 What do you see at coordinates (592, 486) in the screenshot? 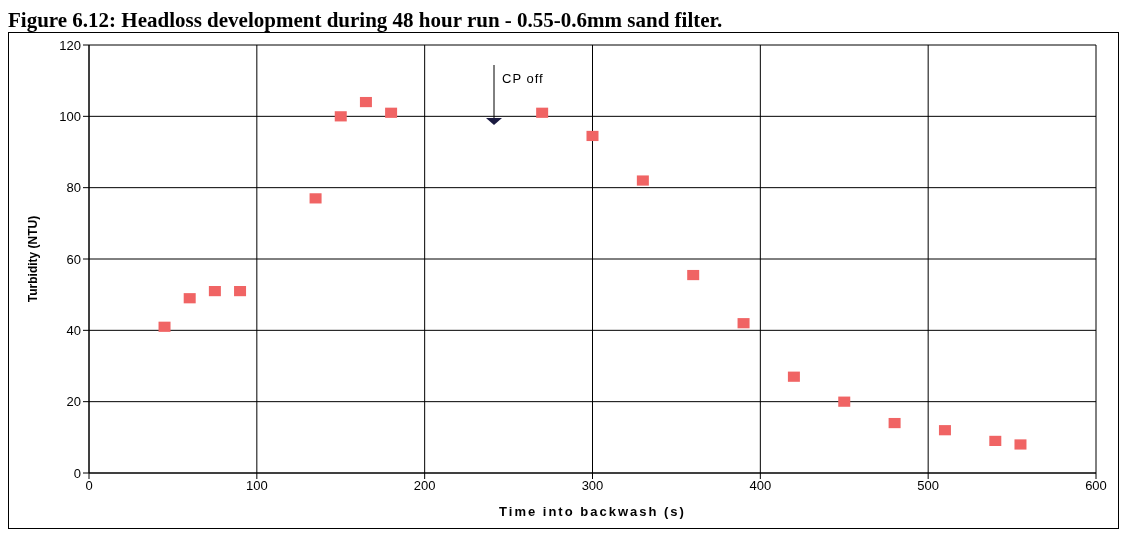
I see `x-tick-label: 300` at bounding box center [592, 486].